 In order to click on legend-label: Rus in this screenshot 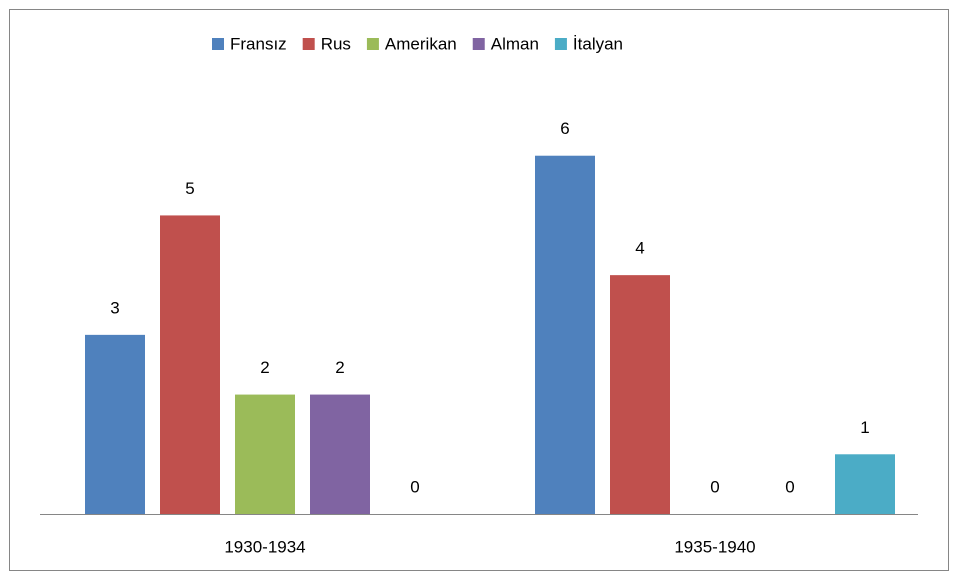, I will do `click(336, 43)`.